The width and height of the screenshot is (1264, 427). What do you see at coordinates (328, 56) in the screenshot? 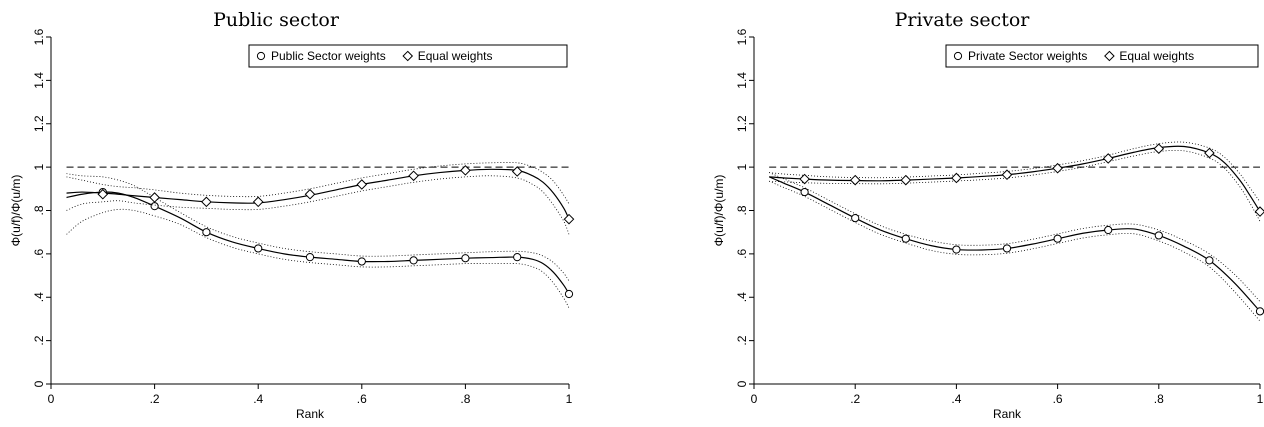
I see `legend-entry: Public Sector weights` at bounding box center [328, 56].